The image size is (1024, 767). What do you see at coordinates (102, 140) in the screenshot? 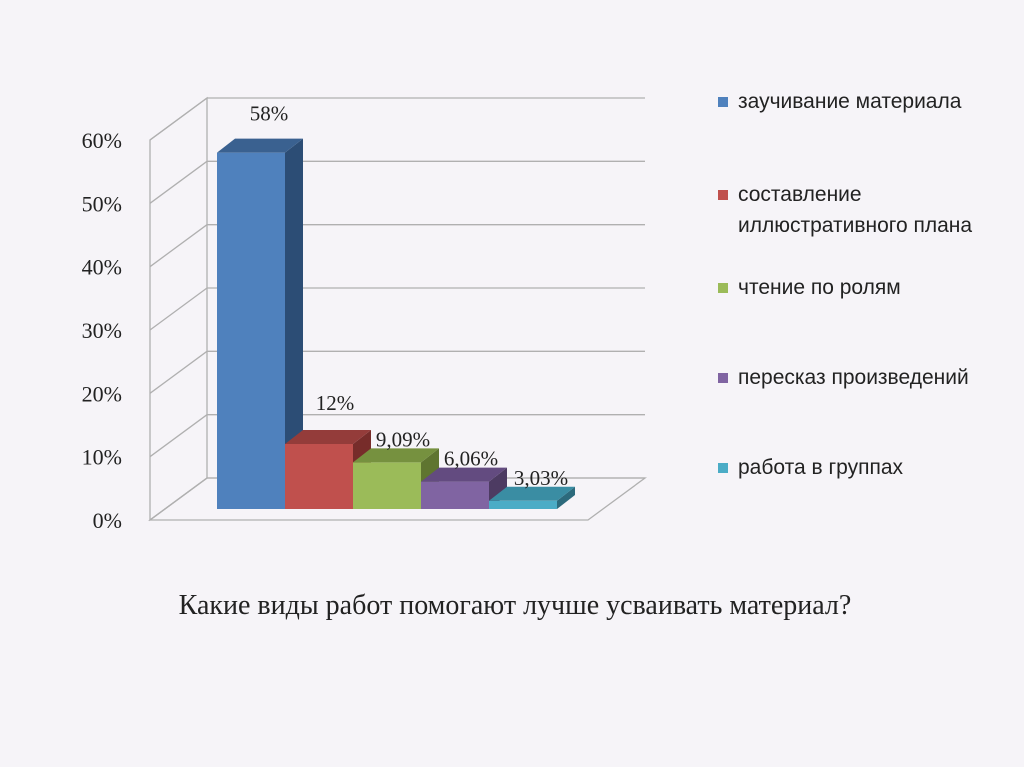
I see `y-tick-label: 60%` at bounding box center [102, 140].